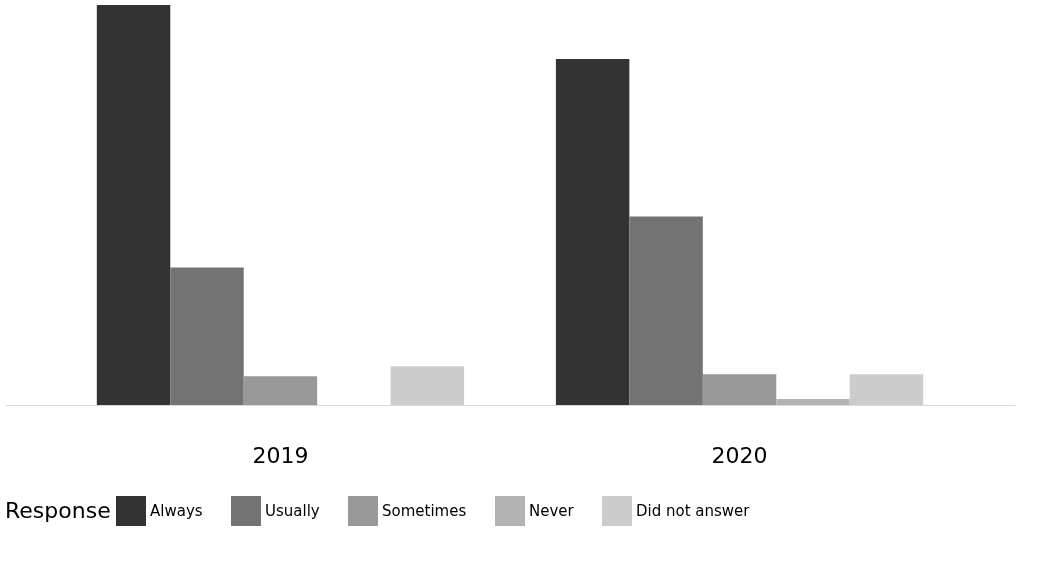  Describe the element at coordinates (176, 511) in the screenshot. I see `legend-label: Always` at that location.